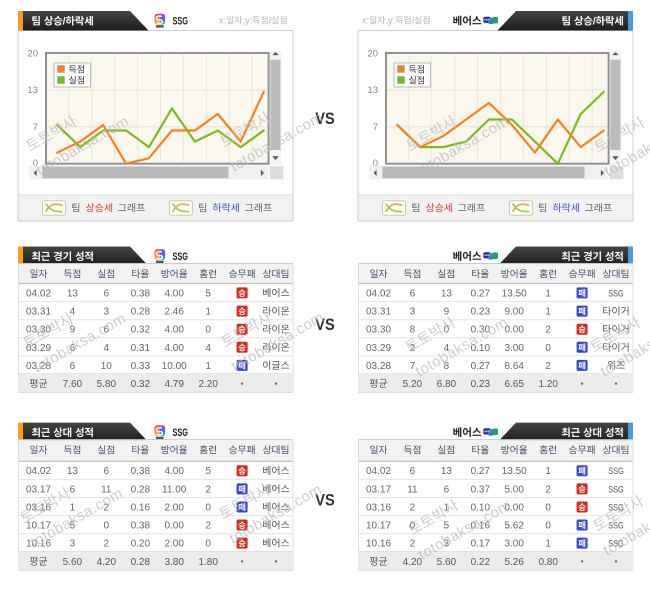 This screenshot has height=595, width=650. I want to click on svg-text: 5.60, so click(73, 562).